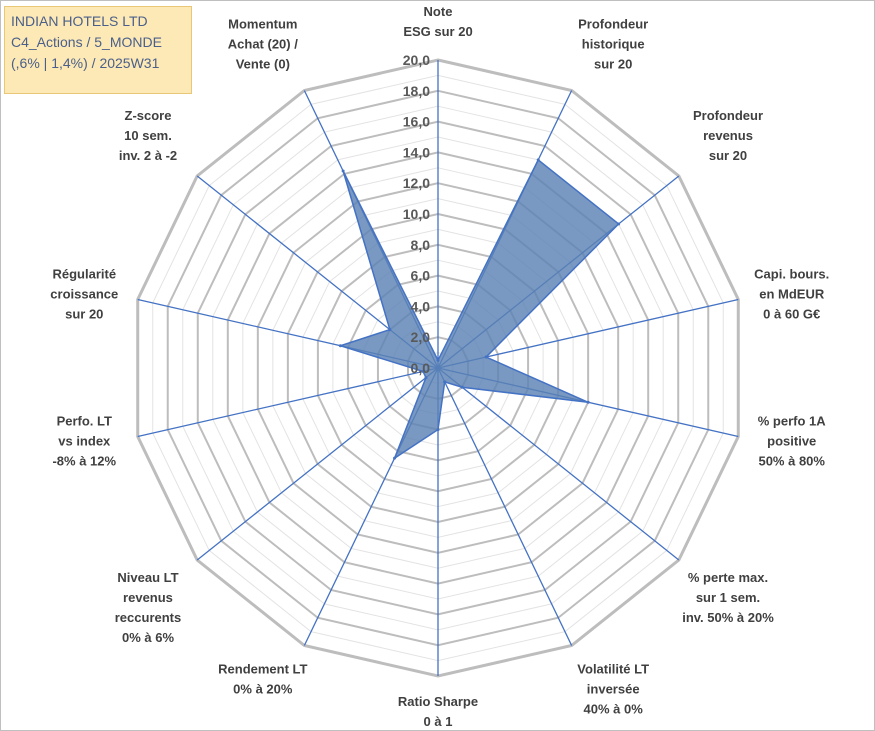  I want to click on axis-label-line: Perfo. LT, so click(84, 420).